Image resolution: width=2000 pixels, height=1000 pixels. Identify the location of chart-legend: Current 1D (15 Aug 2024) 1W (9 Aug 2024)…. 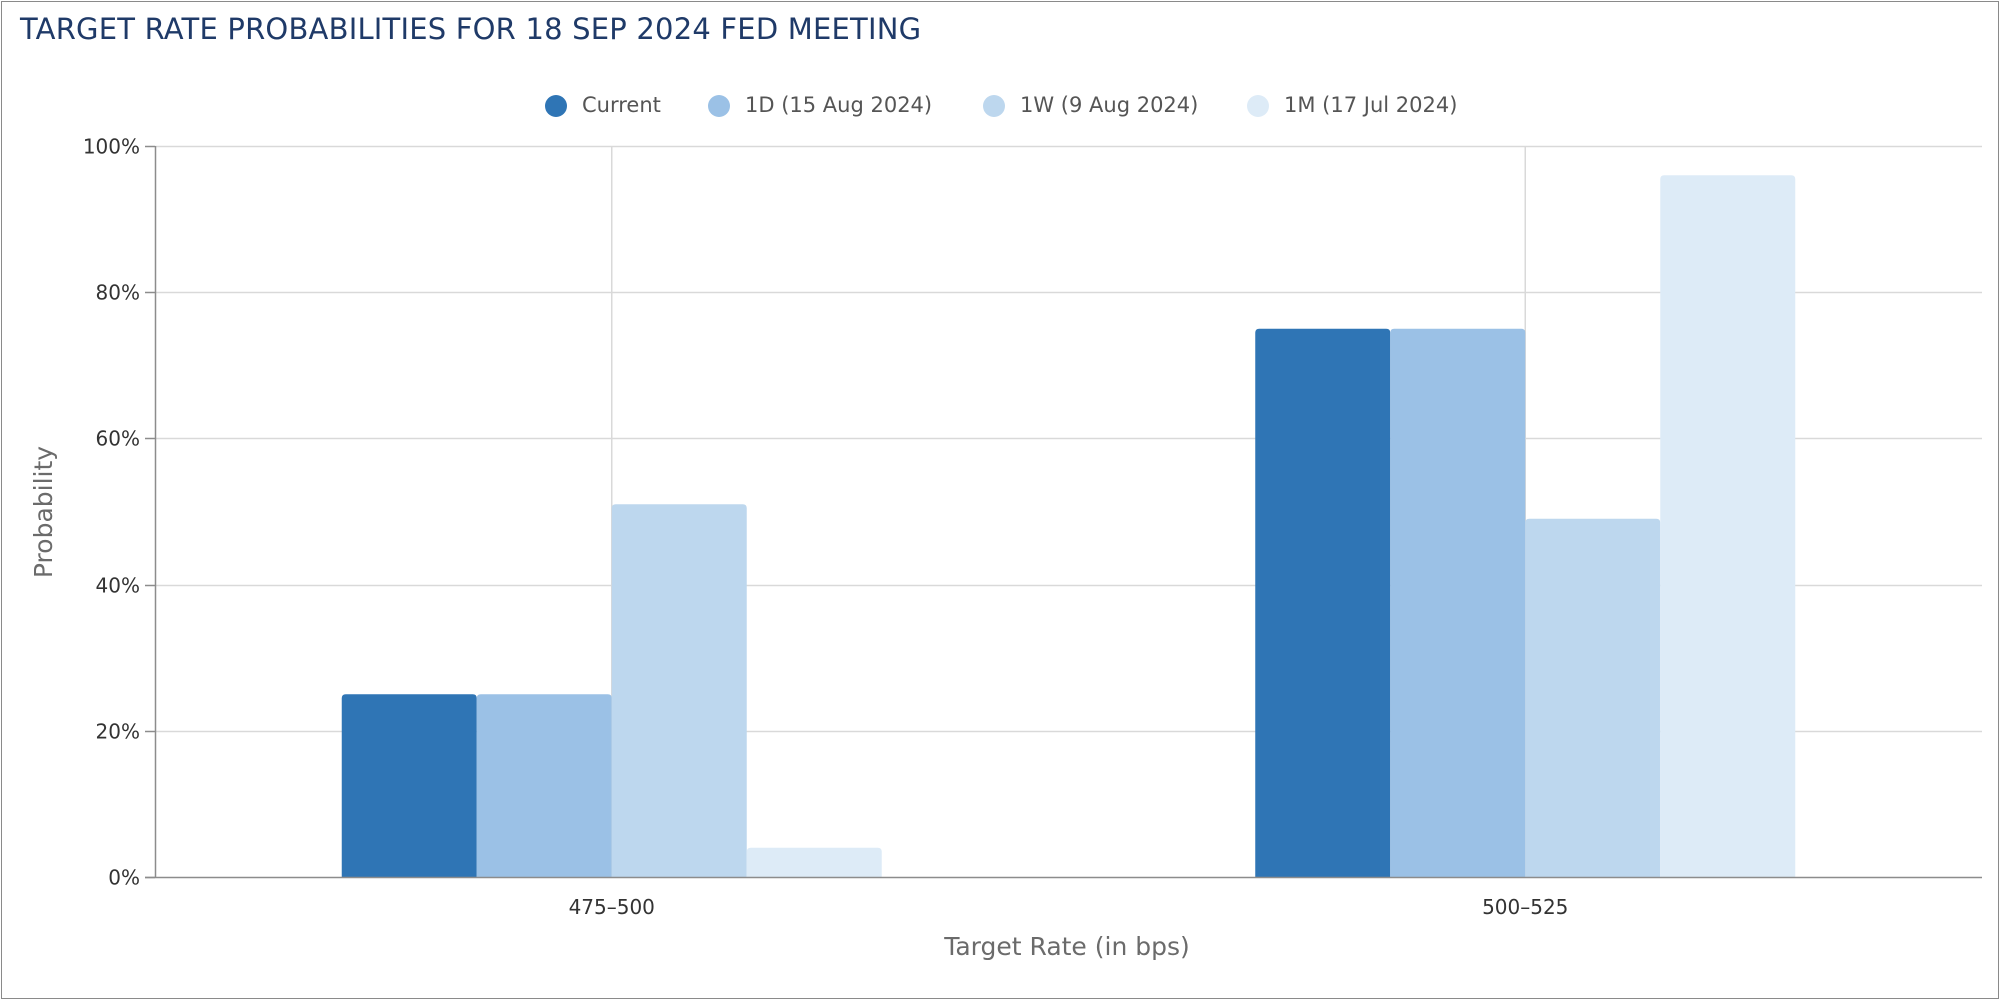
(1000, 106).